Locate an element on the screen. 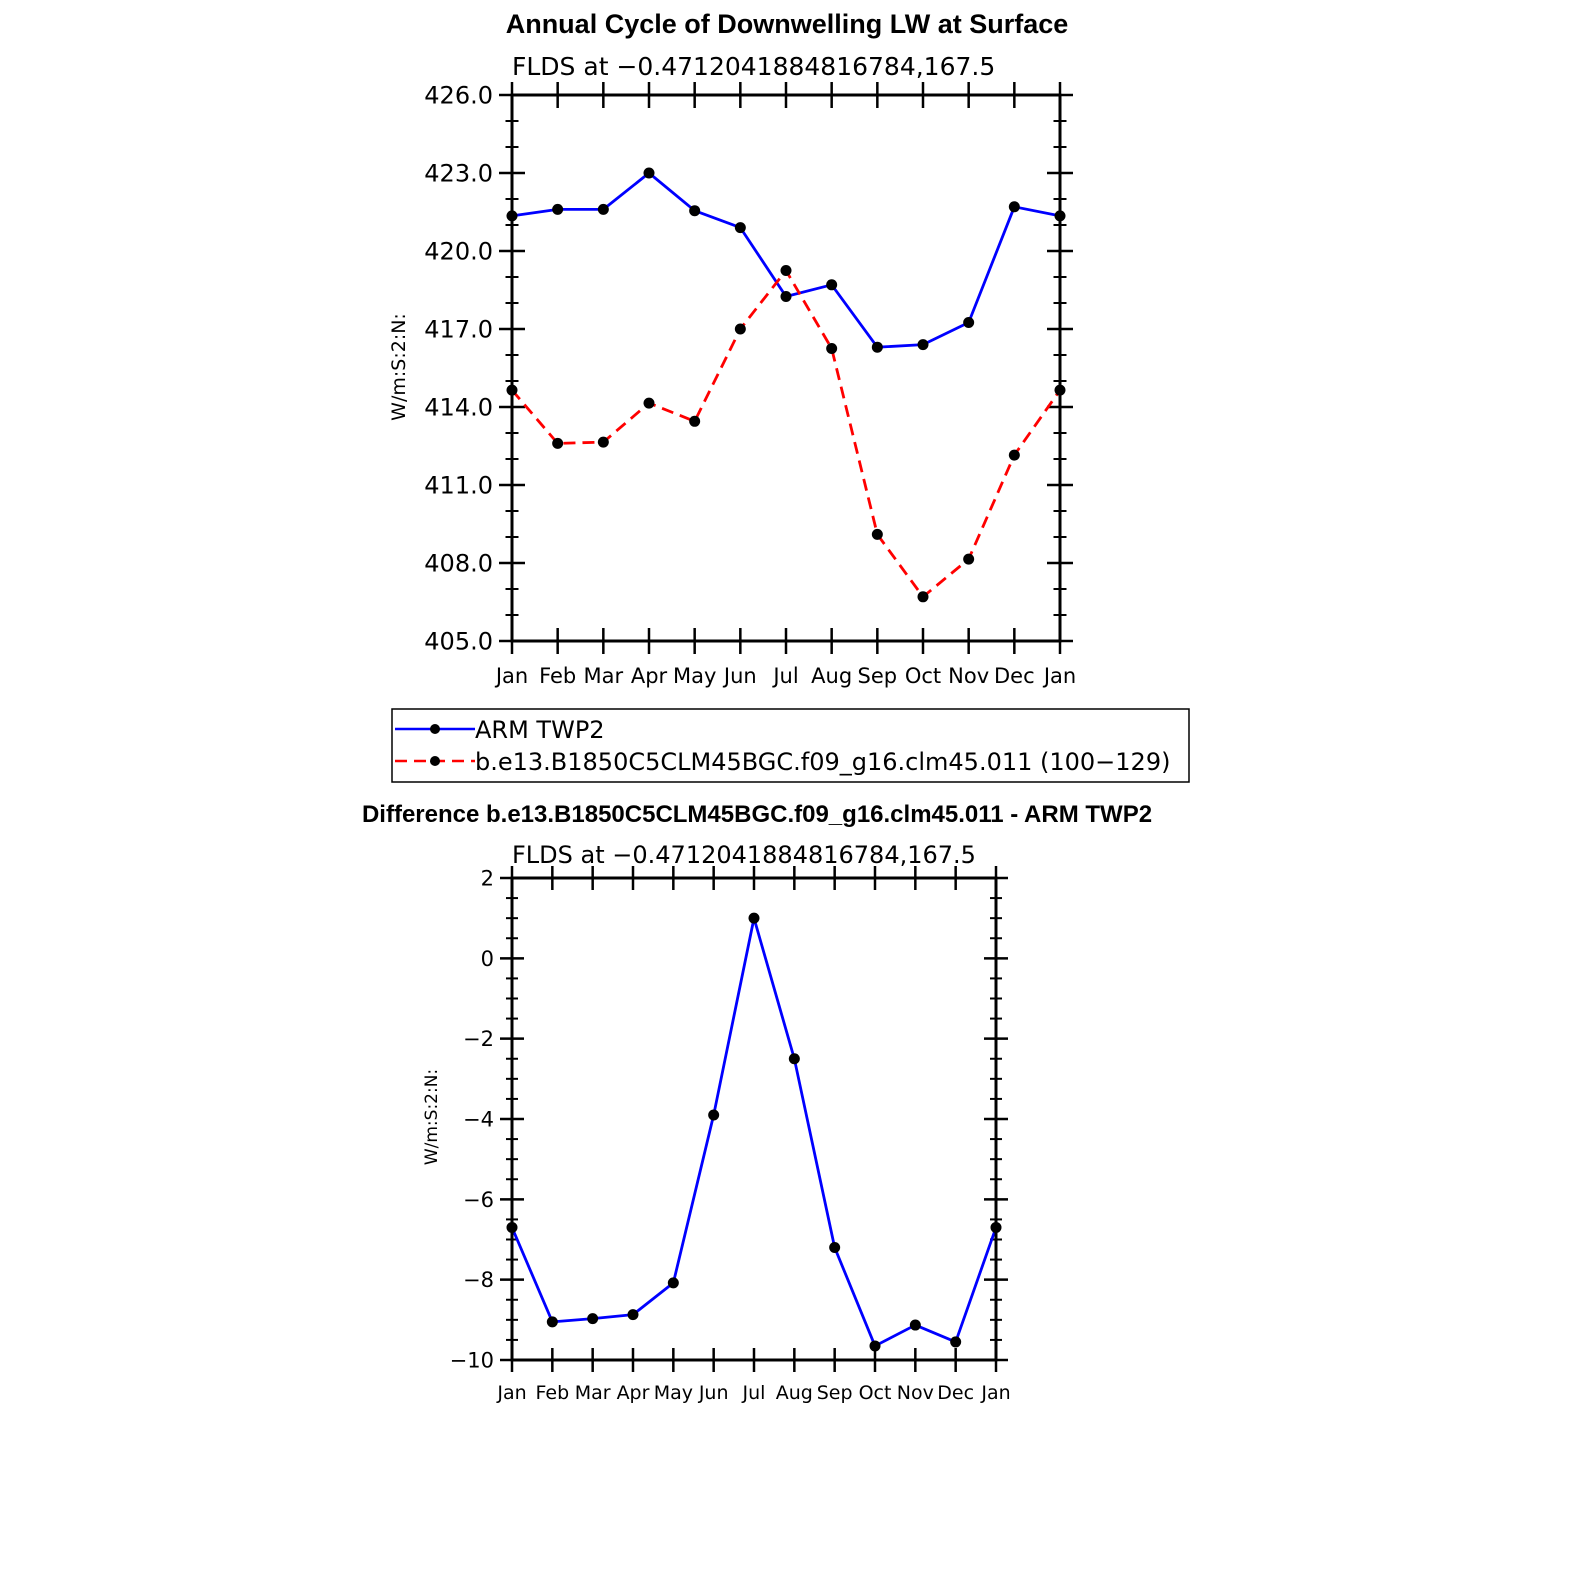 This screenshot has width=1574, height=1574. legend-box is located at coordinates (790, 745).